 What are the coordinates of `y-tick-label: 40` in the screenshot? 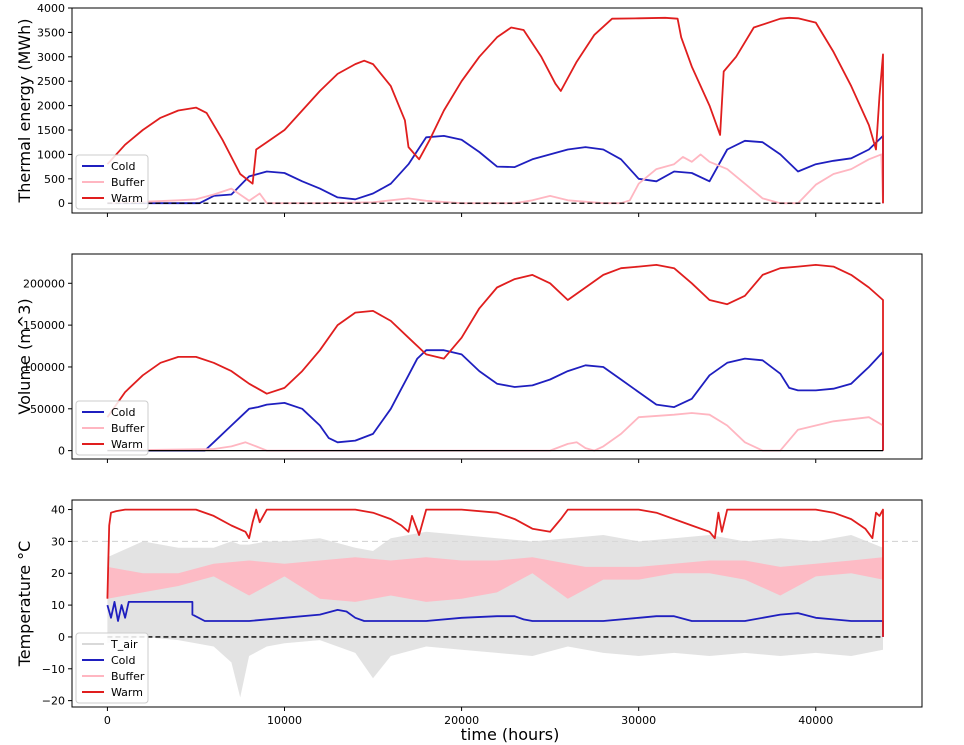 It's located at (58, 510).